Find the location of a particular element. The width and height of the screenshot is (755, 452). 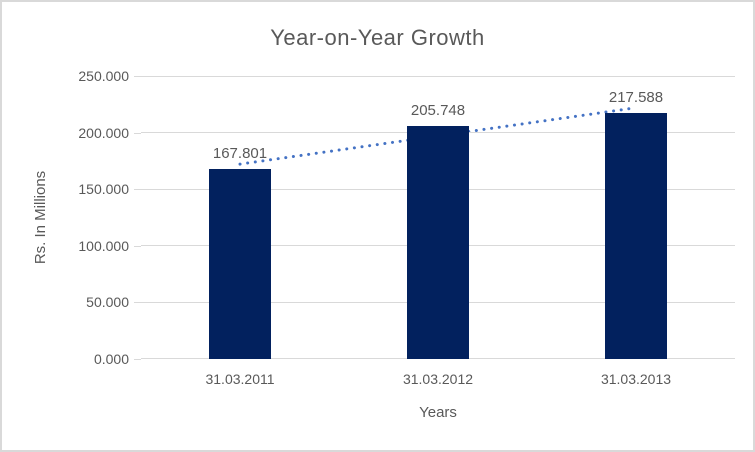

x-tick-label: 31.03.2012 is located at coordinates (438, 379).